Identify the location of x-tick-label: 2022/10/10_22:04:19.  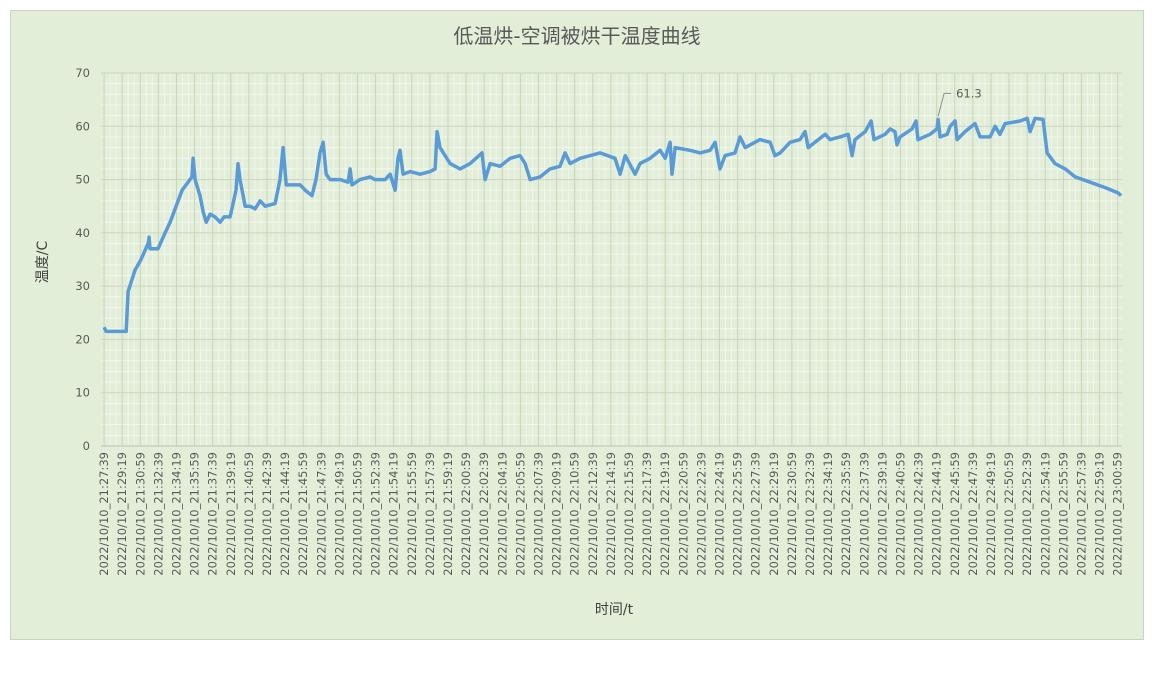
(502, 514).